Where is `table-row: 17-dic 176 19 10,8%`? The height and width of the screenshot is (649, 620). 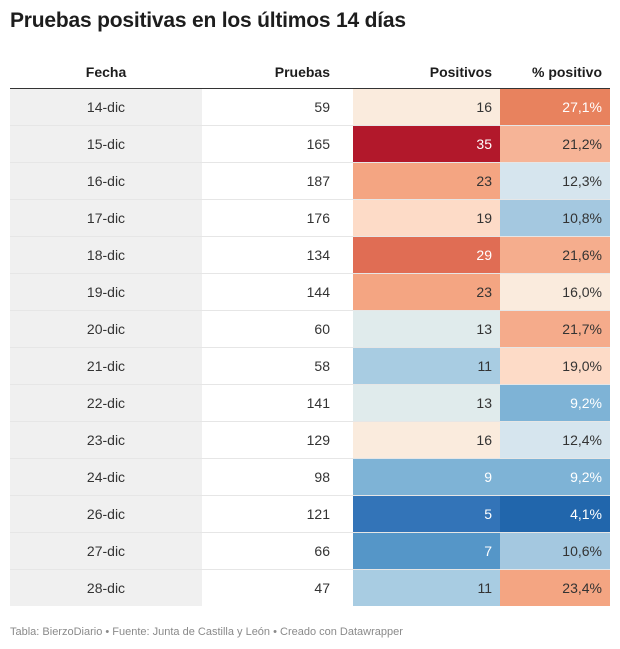 table-row: 17-dic 176 19 10,8% is located at coordinates (310, 218).